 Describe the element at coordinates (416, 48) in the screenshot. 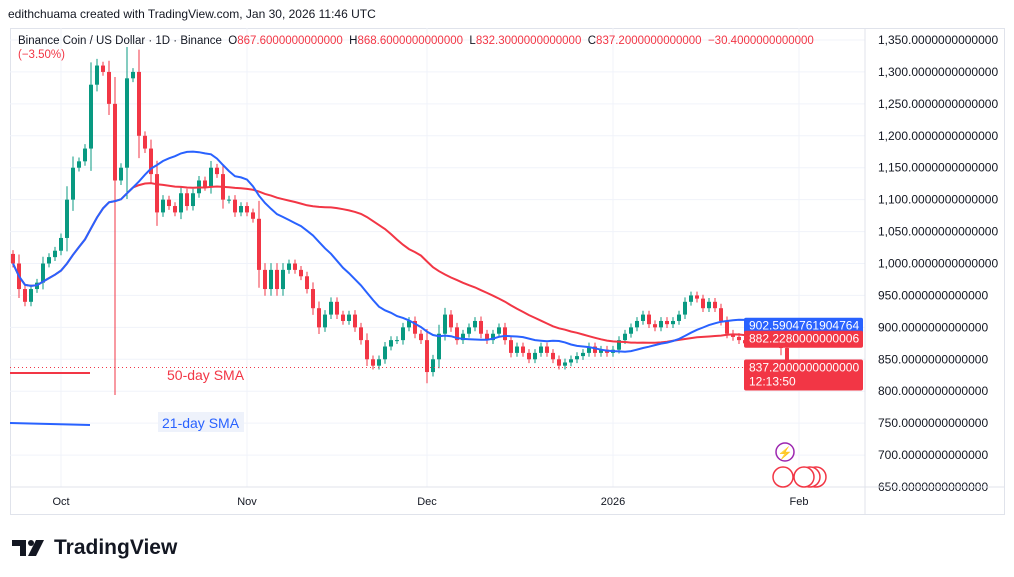

I see `change-value: −30.4000000000000 (−3.50%)` at that location.